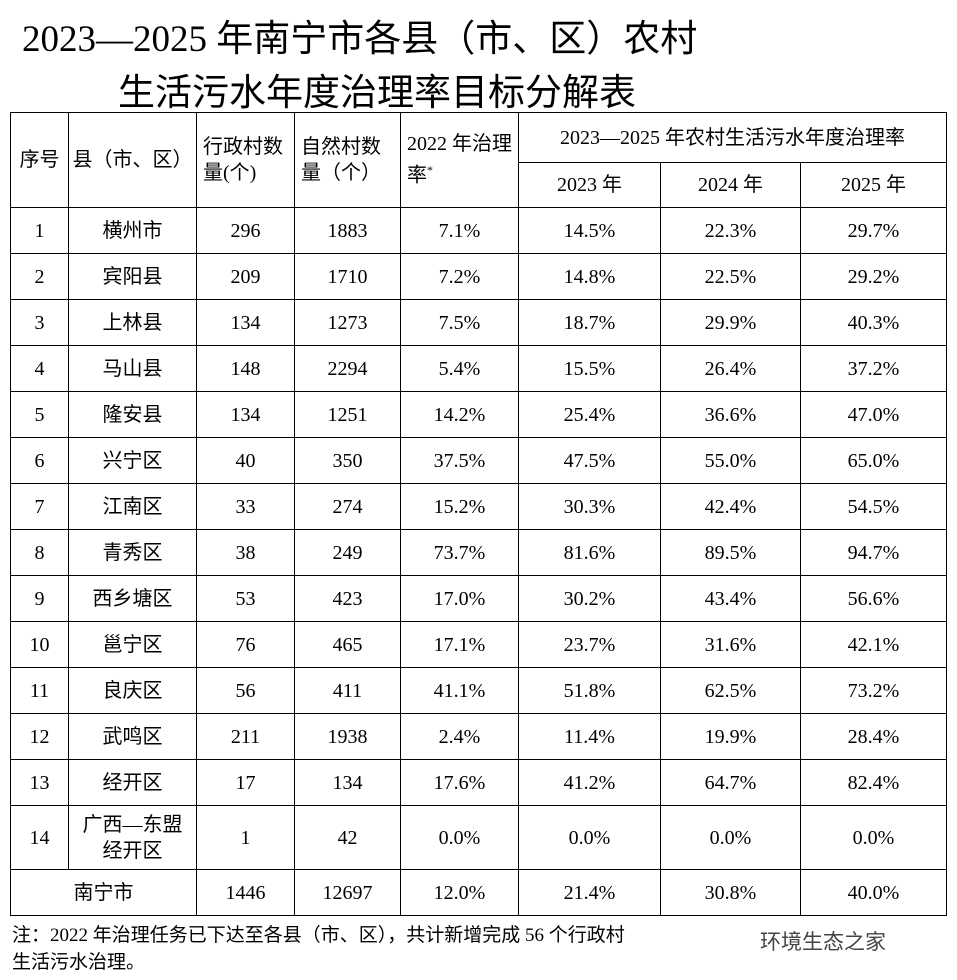  I want to click on cell: 广西—东盟经开区, so click(132, 837).